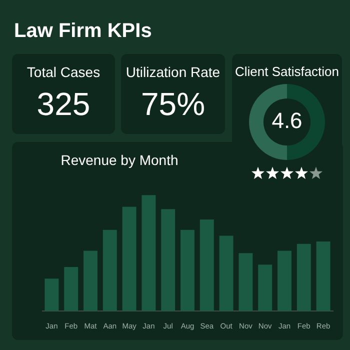  I want to click on text: Law Firm KPIs, so click(83, 31).